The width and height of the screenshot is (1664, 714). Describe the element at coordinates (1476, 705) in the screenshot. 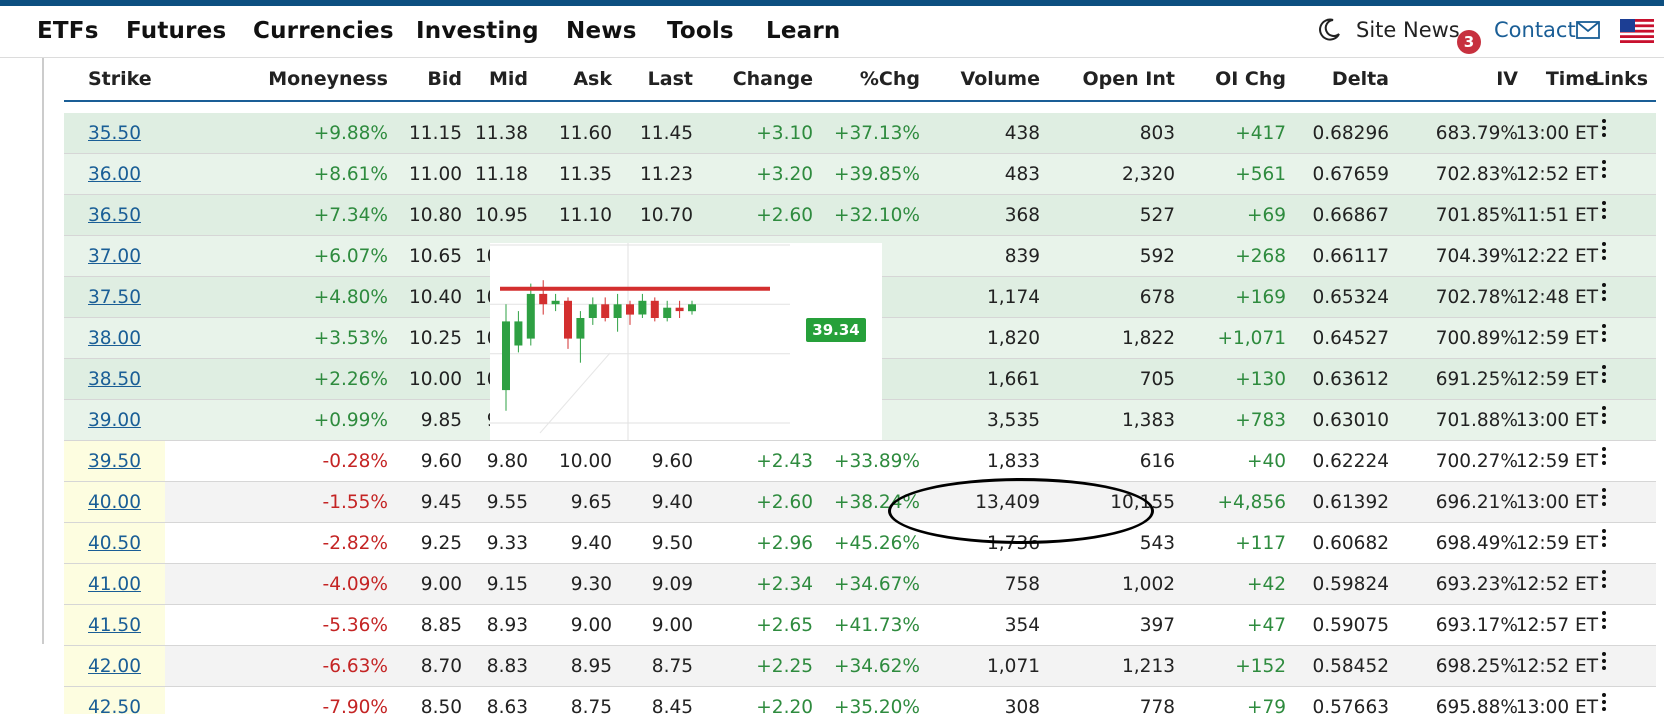

I see `cell-iv: 695.88%` at that location.